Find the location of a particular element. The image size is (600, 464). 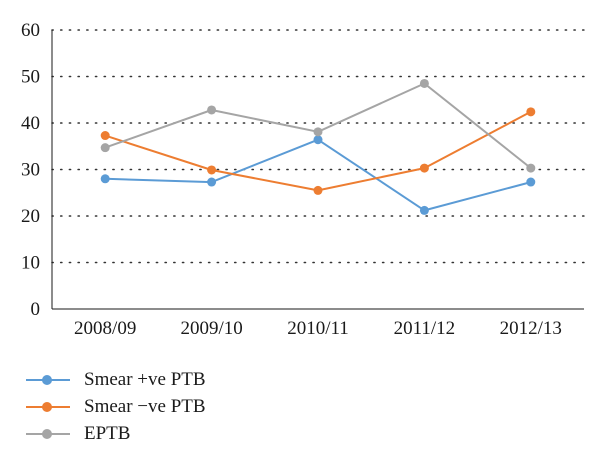

legend-label-smear-positive: Smear +ve PTB is located at coordinates (145, 379).